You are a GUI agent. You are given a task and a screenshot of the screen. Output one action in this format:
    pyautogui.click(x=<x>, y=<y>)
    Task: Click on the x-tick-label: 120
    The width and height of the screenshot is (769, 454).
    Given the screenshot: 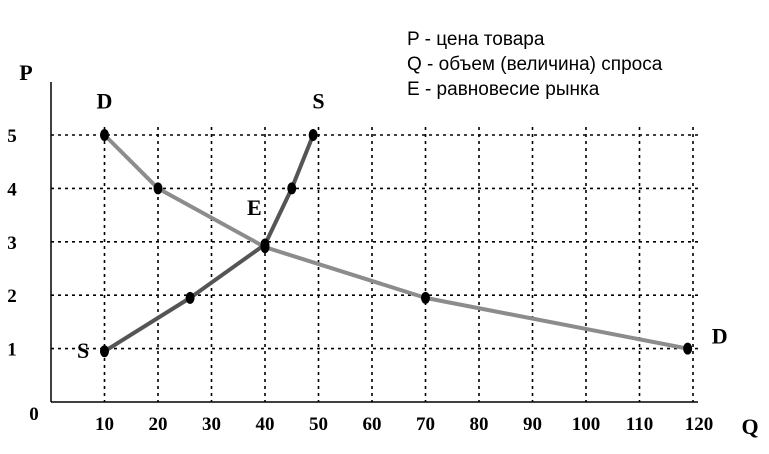 What is the action you would take?
    pyautogui.click(x=699, y=424)
    